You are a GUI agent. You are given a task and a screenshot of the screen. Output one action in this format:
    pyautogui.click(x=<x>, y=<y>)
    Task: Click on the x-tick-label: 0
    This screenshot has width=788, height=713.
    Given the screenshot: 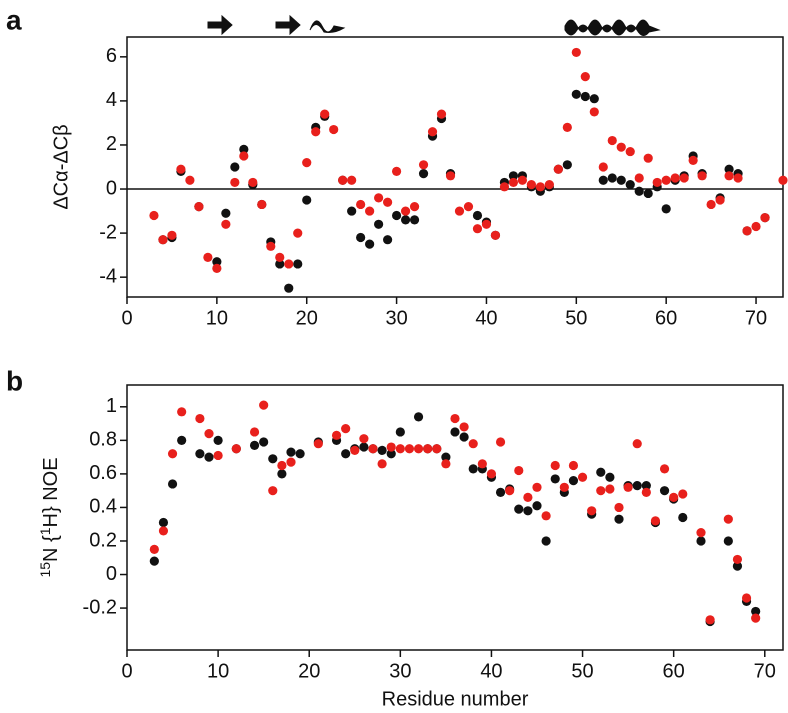 What is the action you would take?
    pyautogui.click(x=126, y=318)
    